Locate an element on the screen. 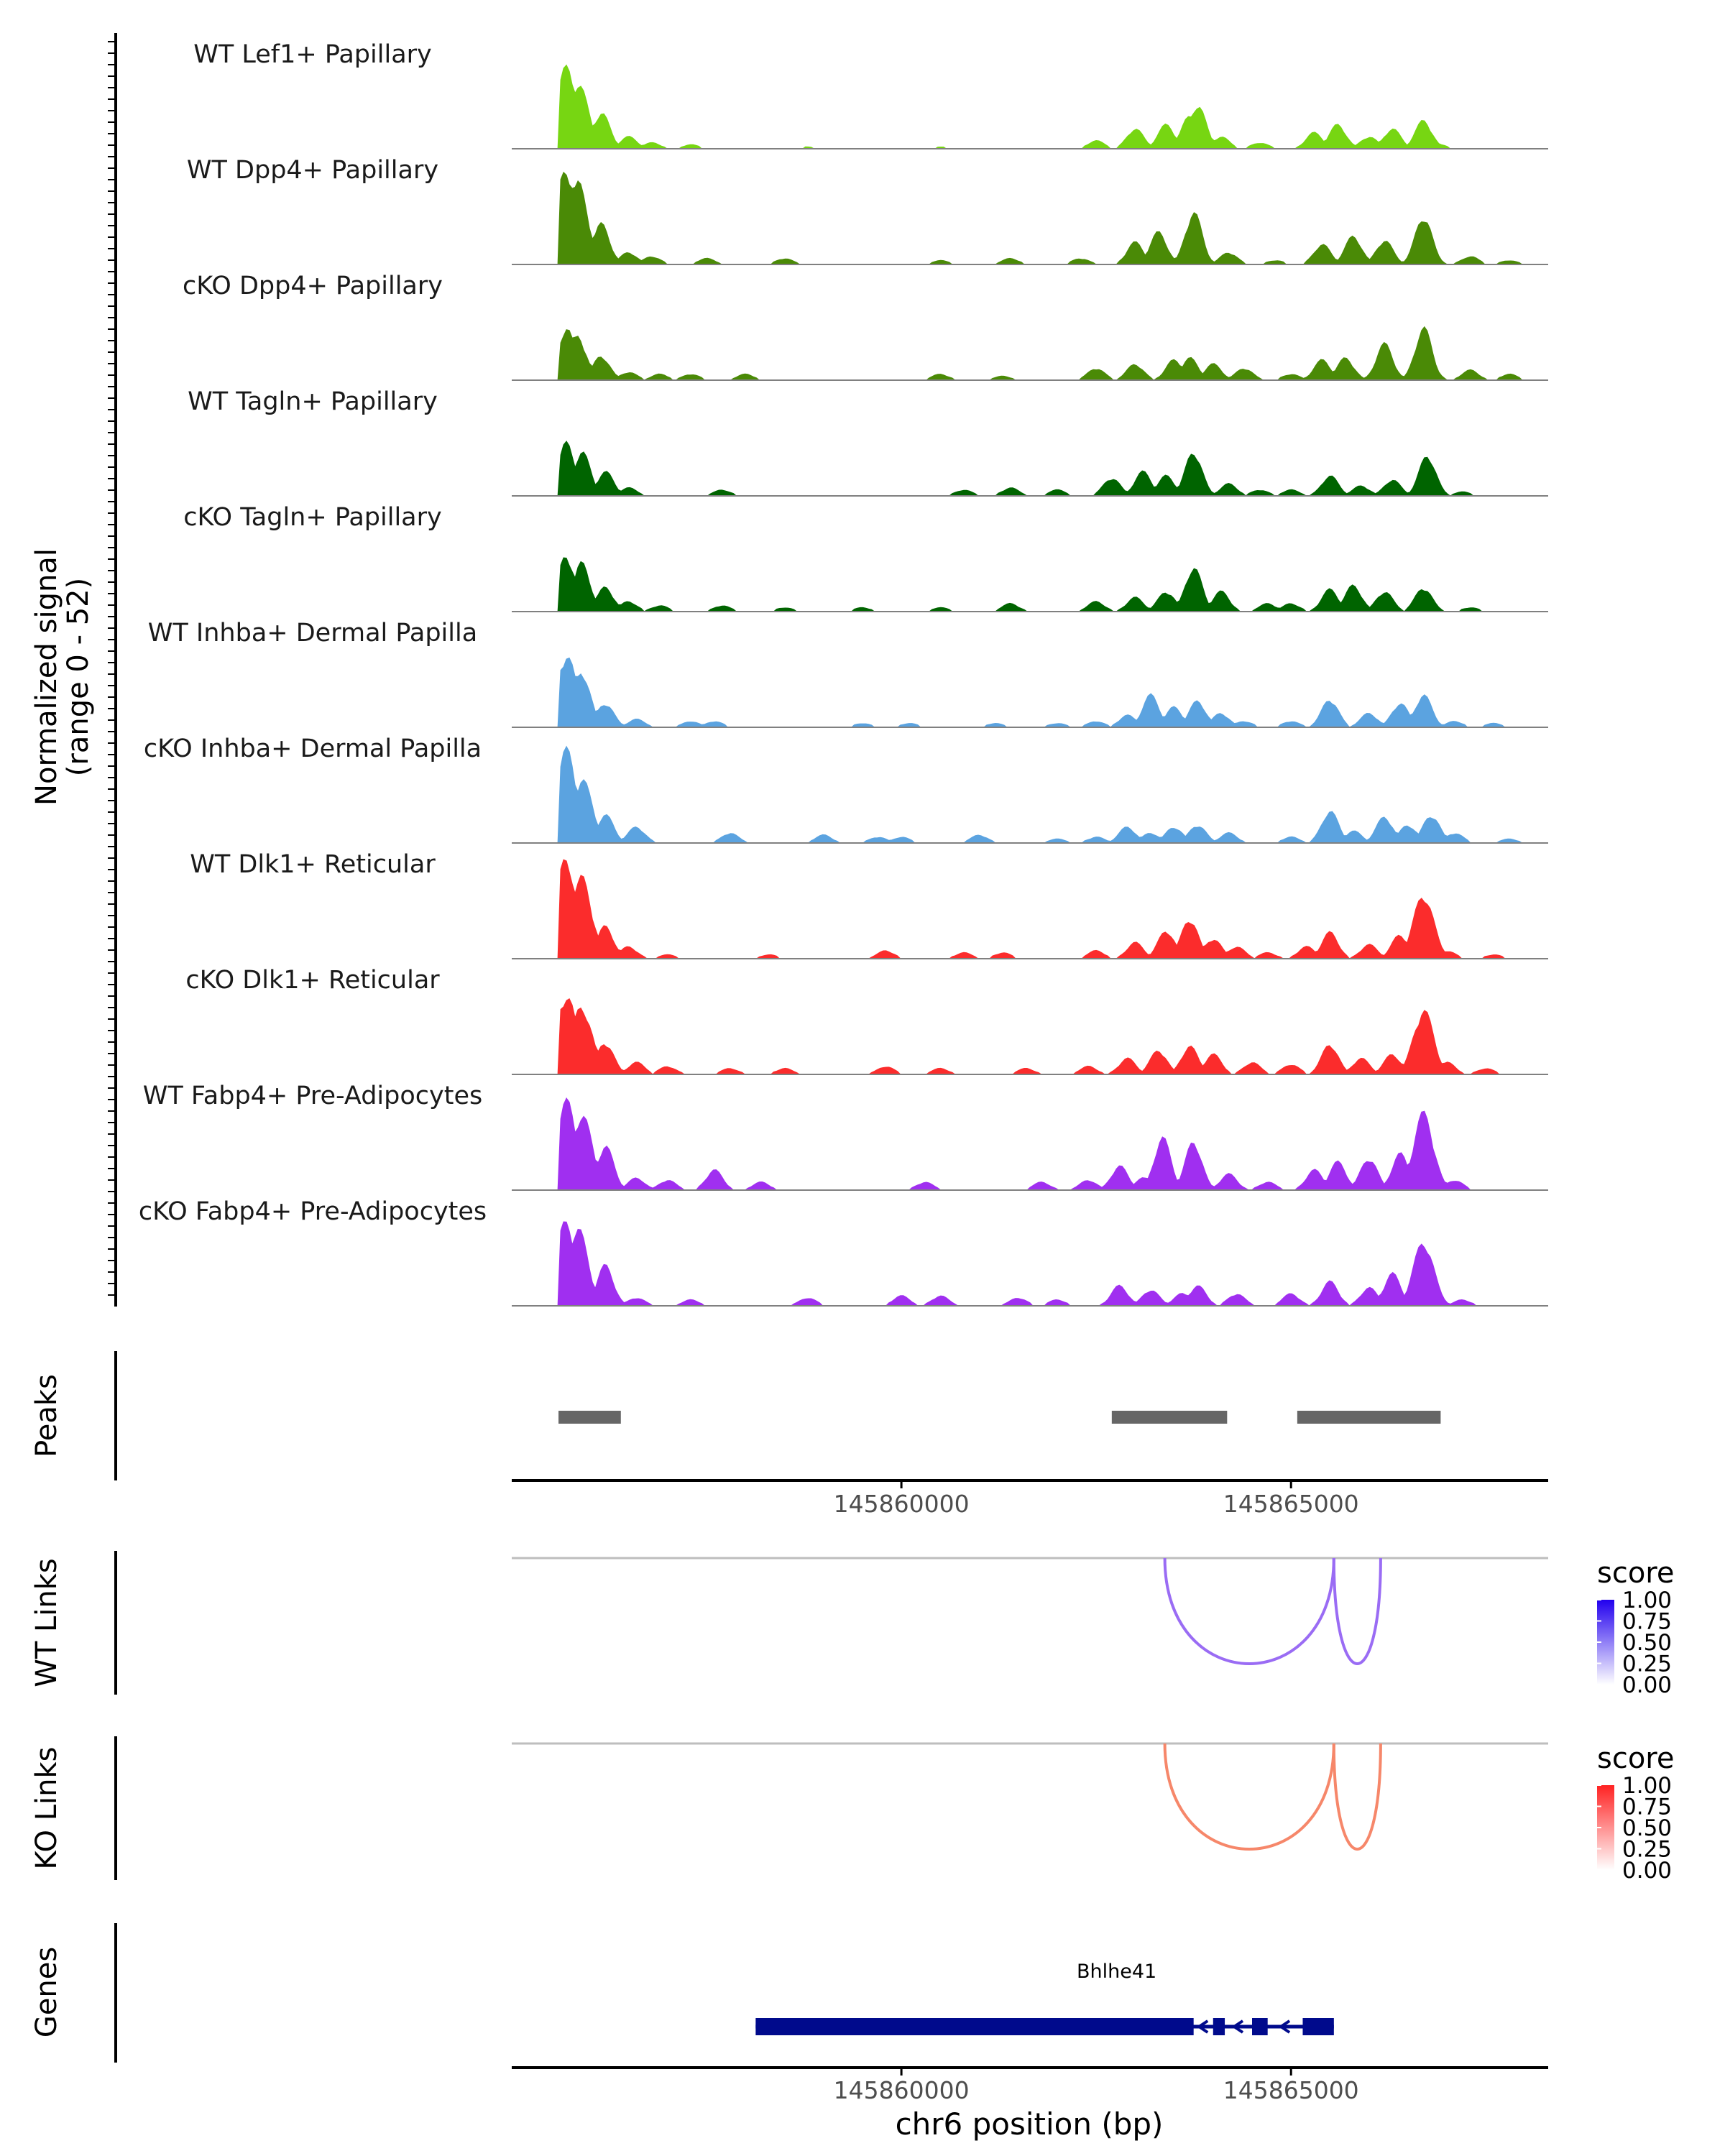 The height and width of the screenshot is (2156, 1725). ko-links-panel: KO Links score 1.000.750.500.250.00 is located at coordinates (852, 1810).